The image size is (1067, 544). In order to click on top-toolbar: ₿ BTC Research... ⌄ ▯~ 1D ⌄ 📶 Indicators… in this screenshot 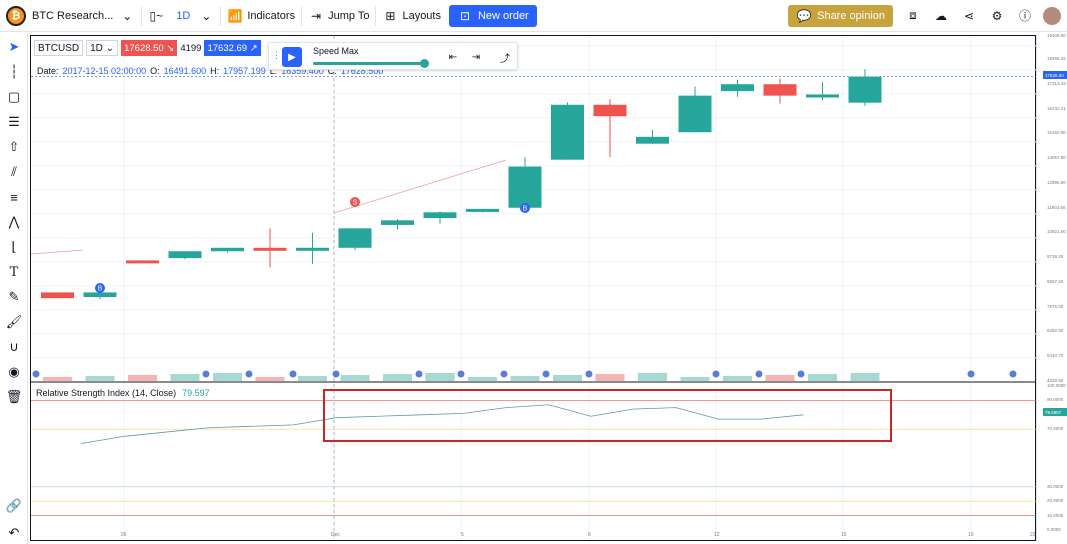, I will do `click(533, 16)`.